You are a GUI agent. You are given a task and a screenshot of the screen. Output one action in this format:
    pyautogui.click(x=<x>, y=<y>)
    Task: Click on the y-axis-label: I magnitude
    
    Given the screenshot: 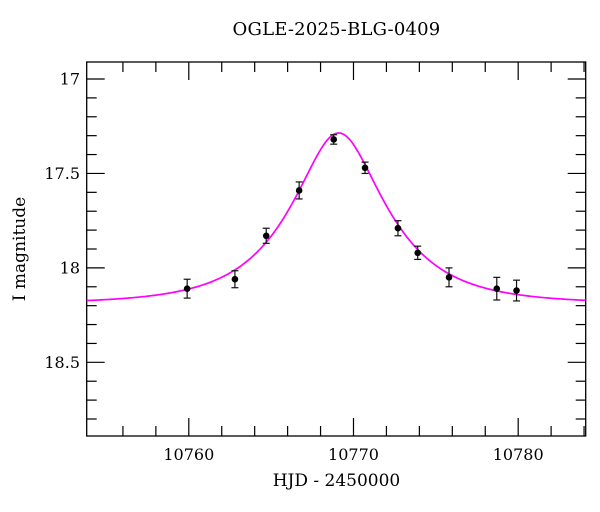 What is the action you would take?
    pyautogui.click(x=20, y=249)
    